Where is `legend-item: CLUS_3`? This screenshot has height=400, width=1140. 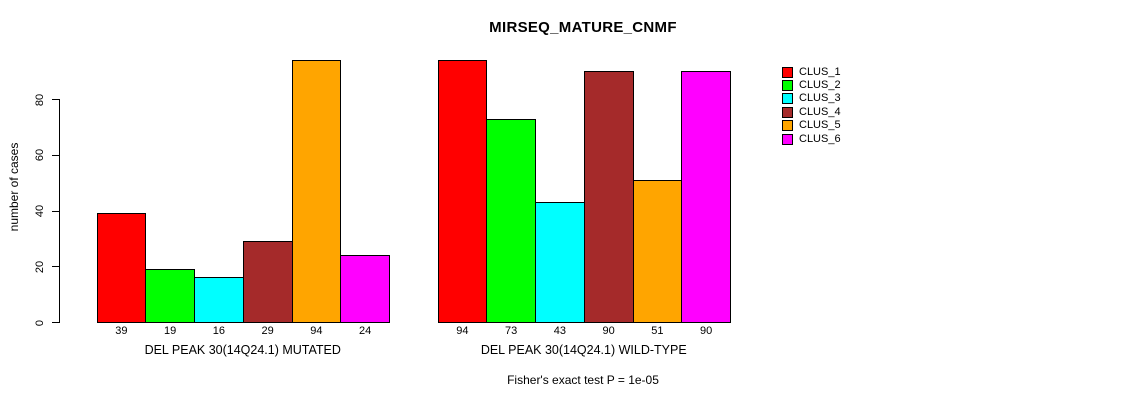 legend-item: CLUS_3 is located at coordinates (811, 98).